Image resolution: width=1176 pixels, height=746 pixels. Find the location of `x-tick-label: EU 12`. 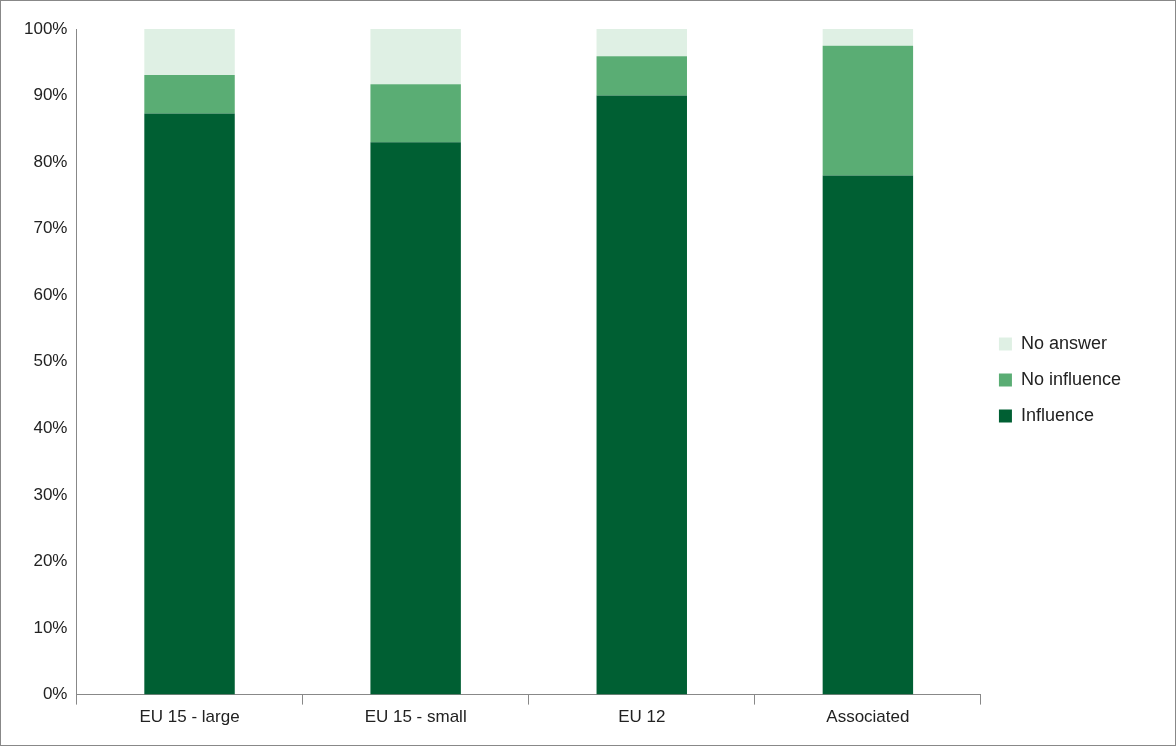

x-tick-label: EU 12 is located at coordinates (642, 717).